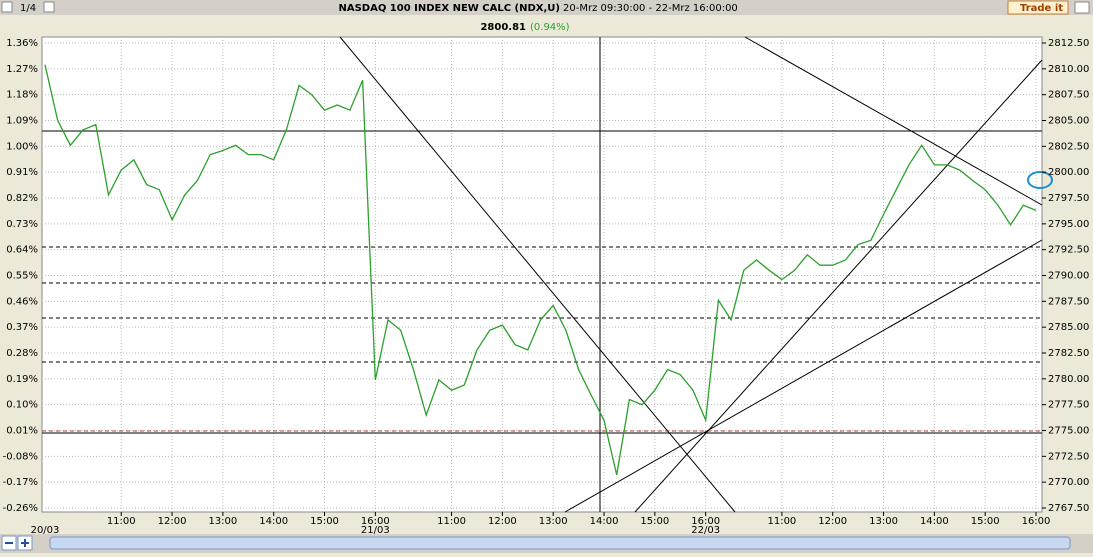 This screenshot has width=1093, height=557. What do you see at coordinates (22, 198) in the screenshot?
I see `y-tick-label: 0.82%` at bounding box center [22, 198].